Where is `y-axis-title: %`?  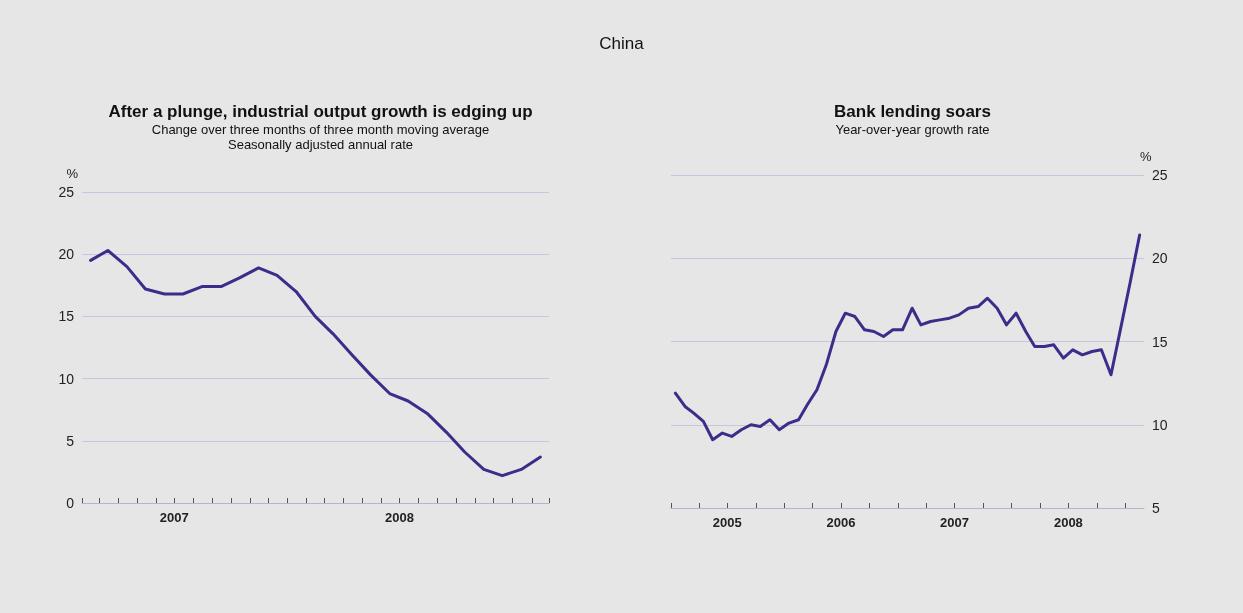 y-axis-title: % is located at coordinates (72, 173).